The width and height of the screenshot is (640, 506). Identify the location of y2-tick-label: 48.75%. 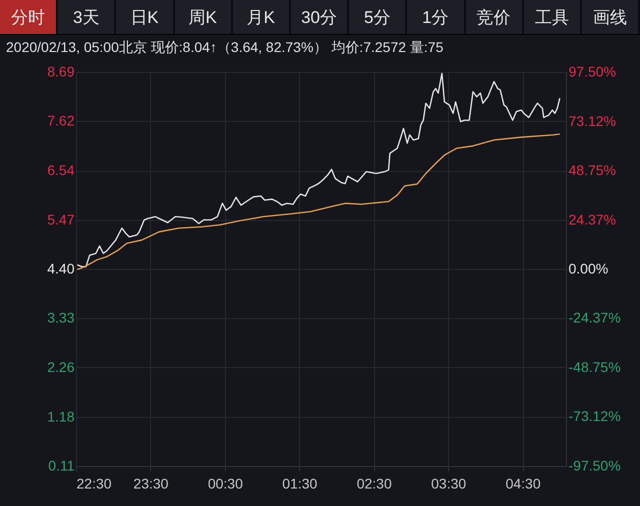
(592, 170).